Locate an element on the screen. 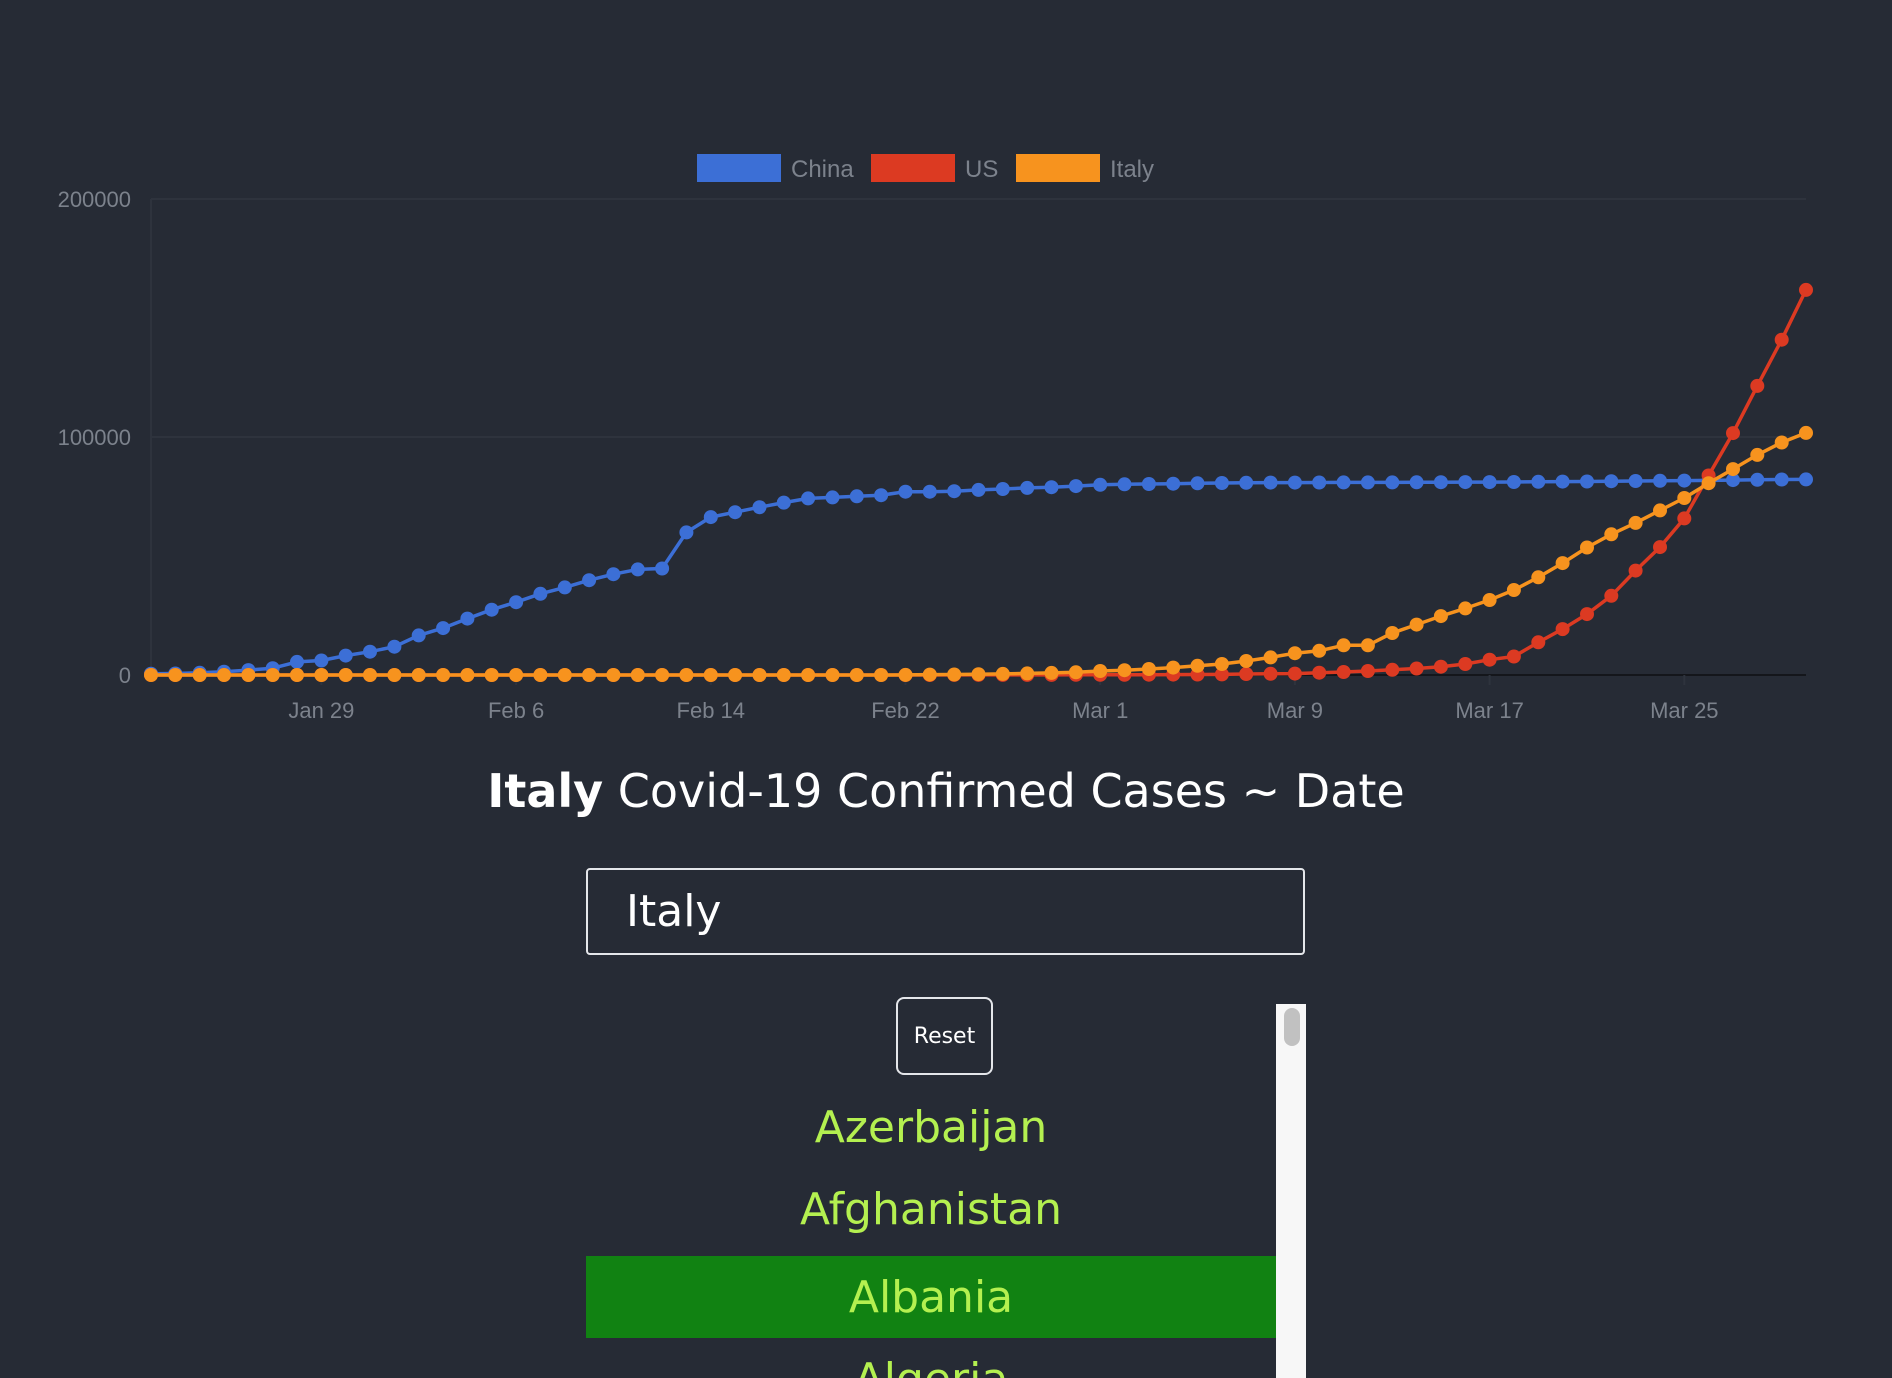 This screenshot has width=1892, height=1378. country-search-input is located at coordinates (945, 911).